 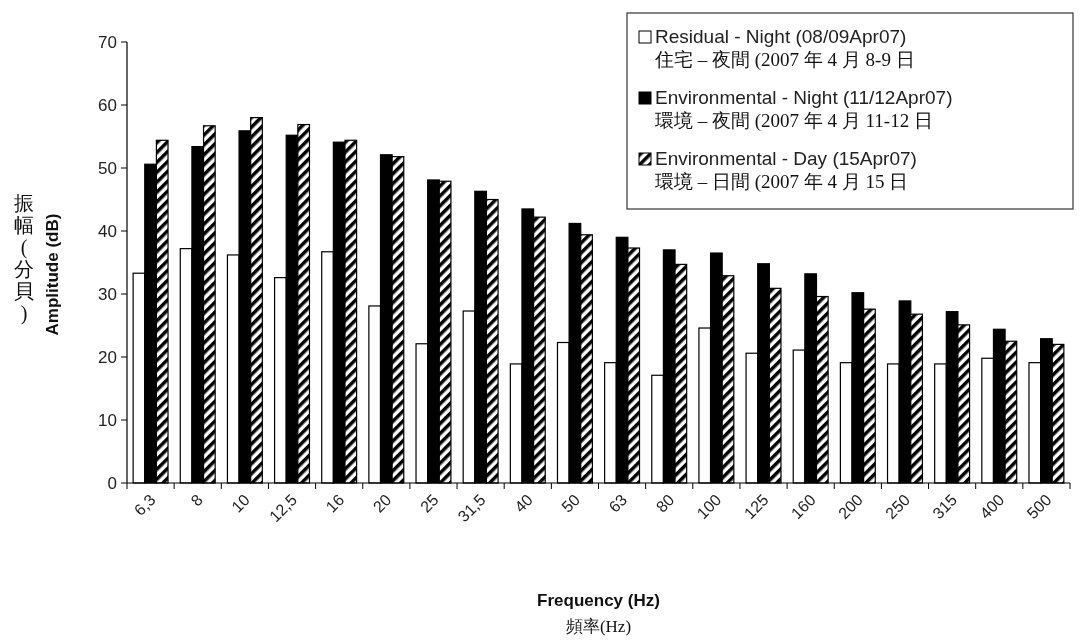 I want to click on x-tick-label: 400, so click(x=992, y=506).